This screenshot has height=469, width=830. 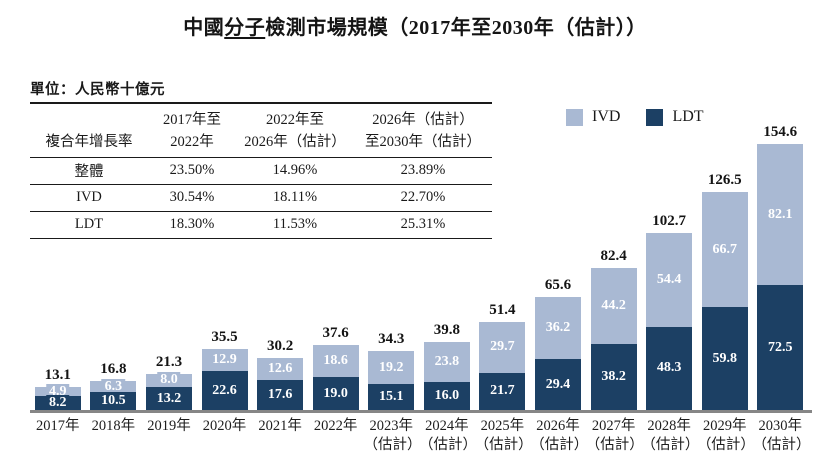 I want to click on cagr-header-2026-2030: 2026年（估計） 至2030年（估計）, so click(x=423, y=130).